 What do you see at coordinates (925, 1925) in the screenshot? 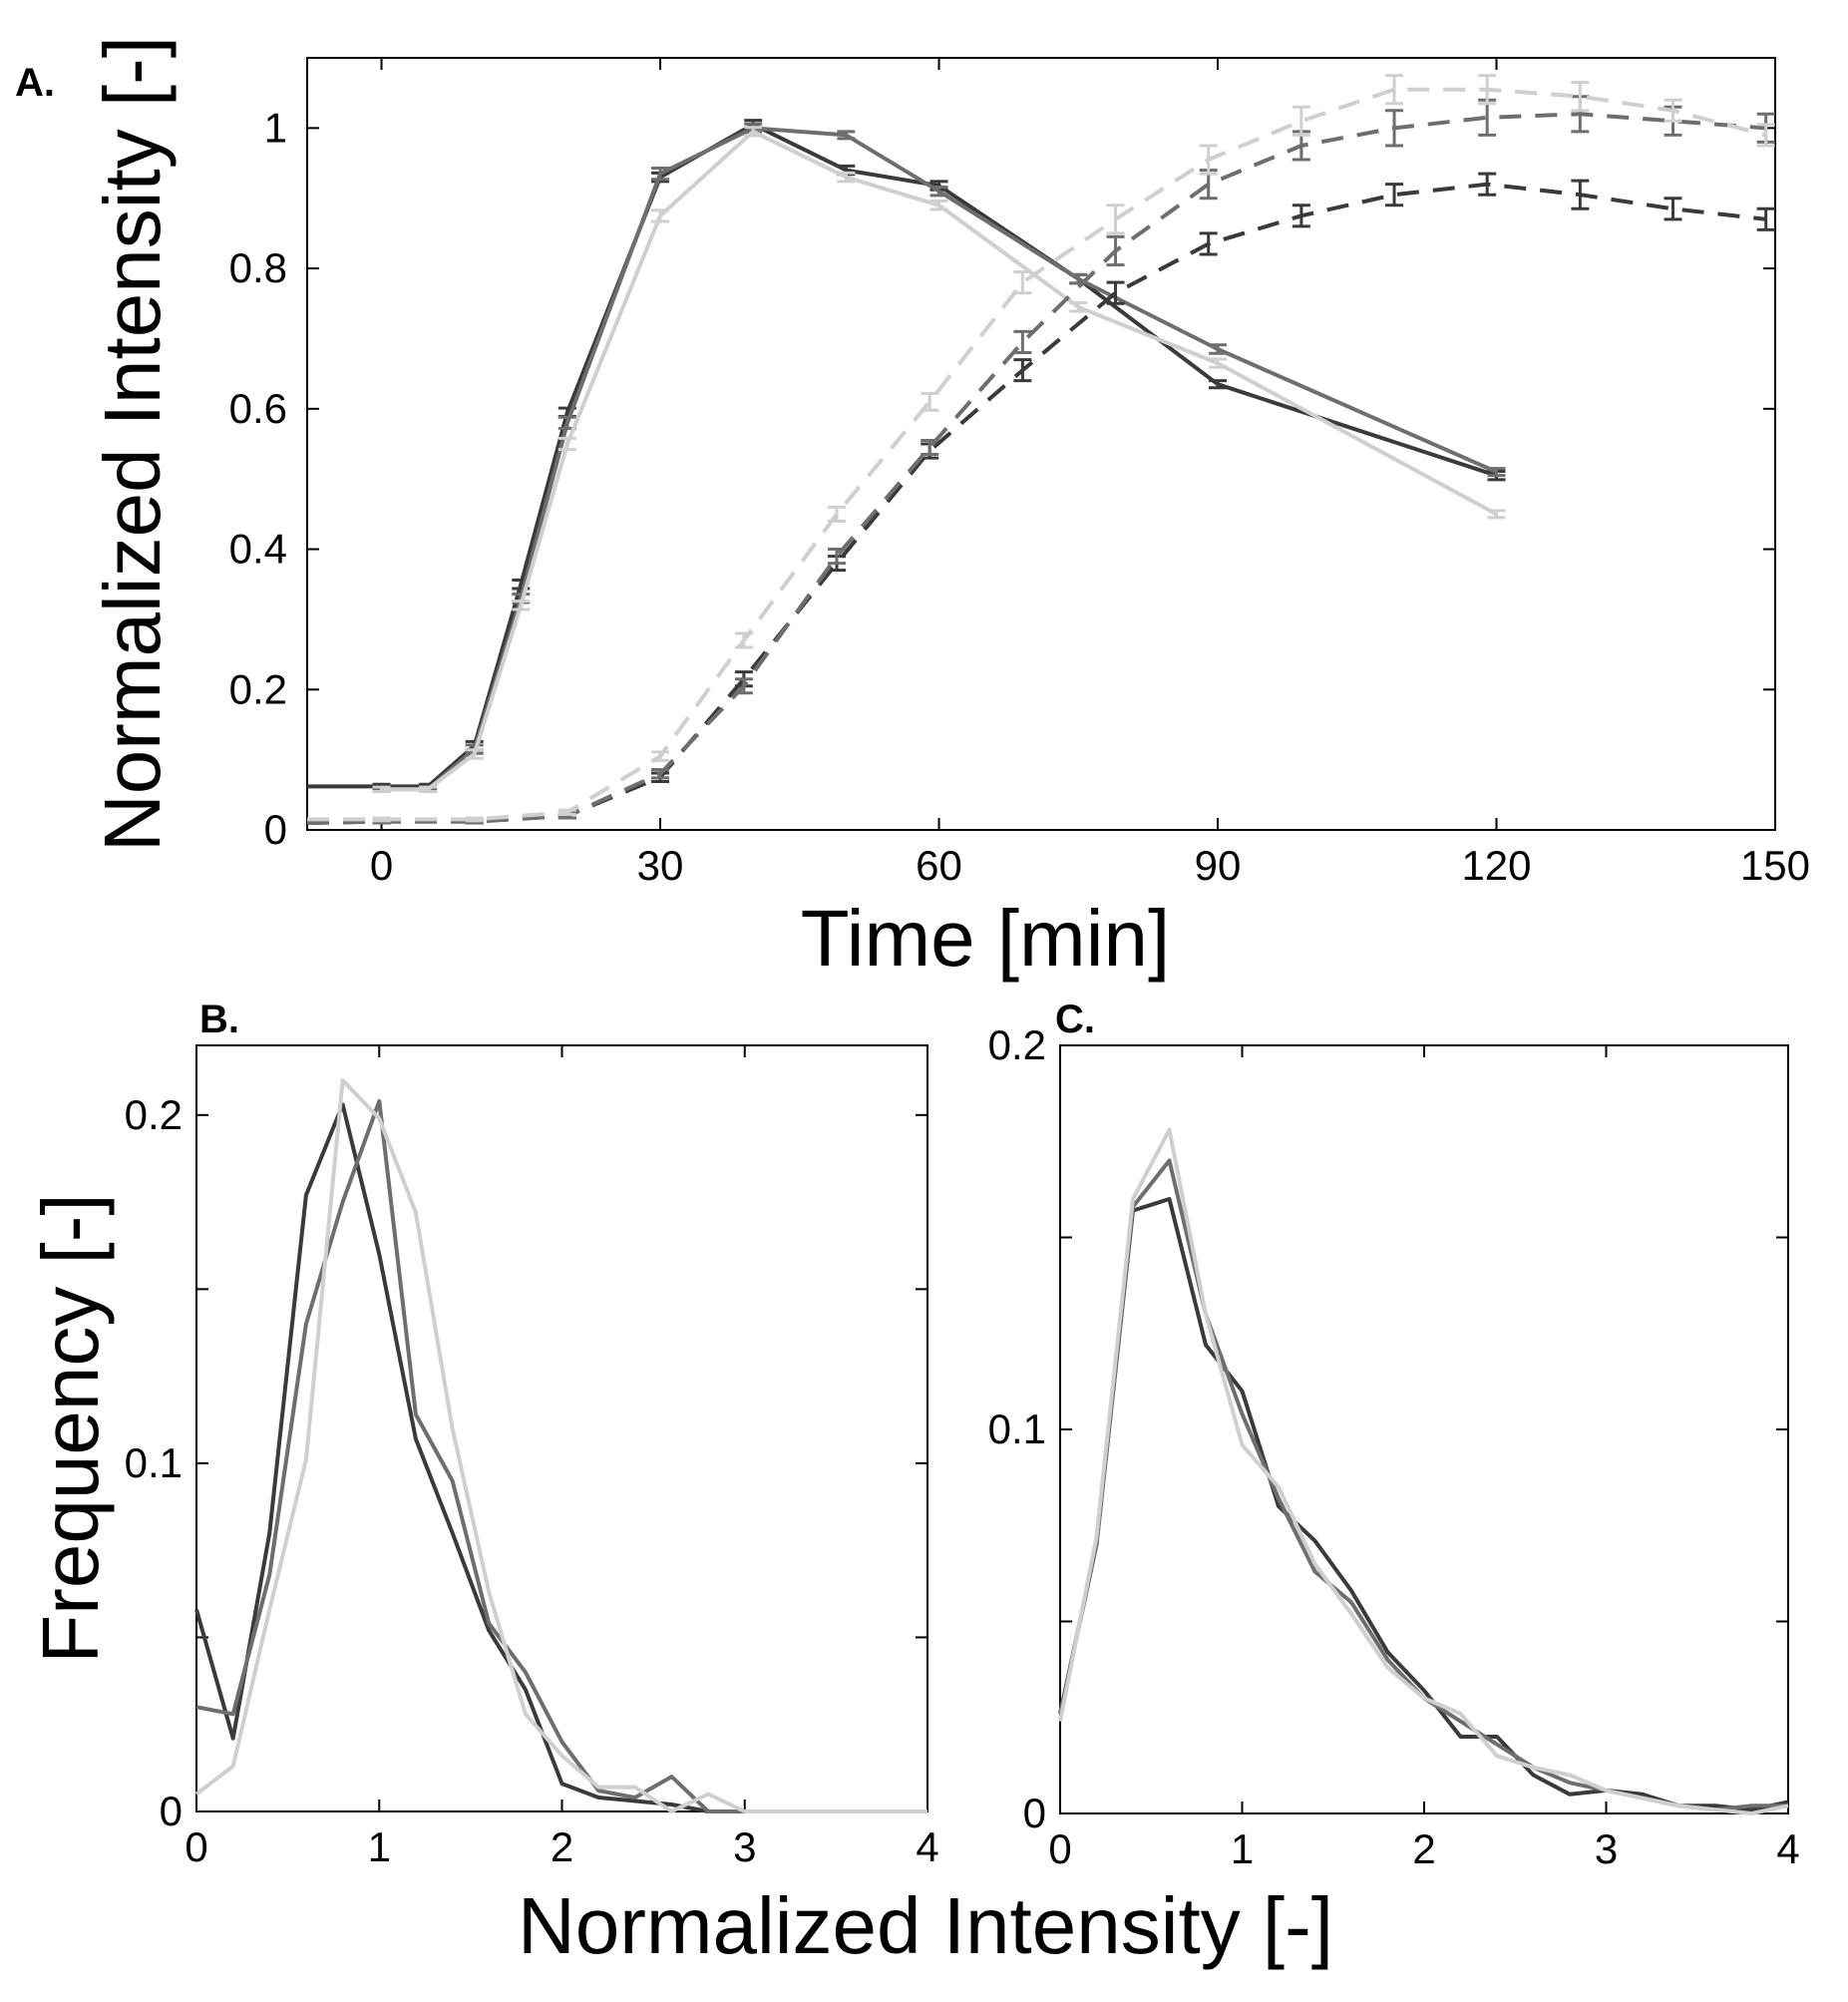
I see `panels-bc-x-axis-label: Normalized Intensity [-]` at bounding box center [925, 1925].